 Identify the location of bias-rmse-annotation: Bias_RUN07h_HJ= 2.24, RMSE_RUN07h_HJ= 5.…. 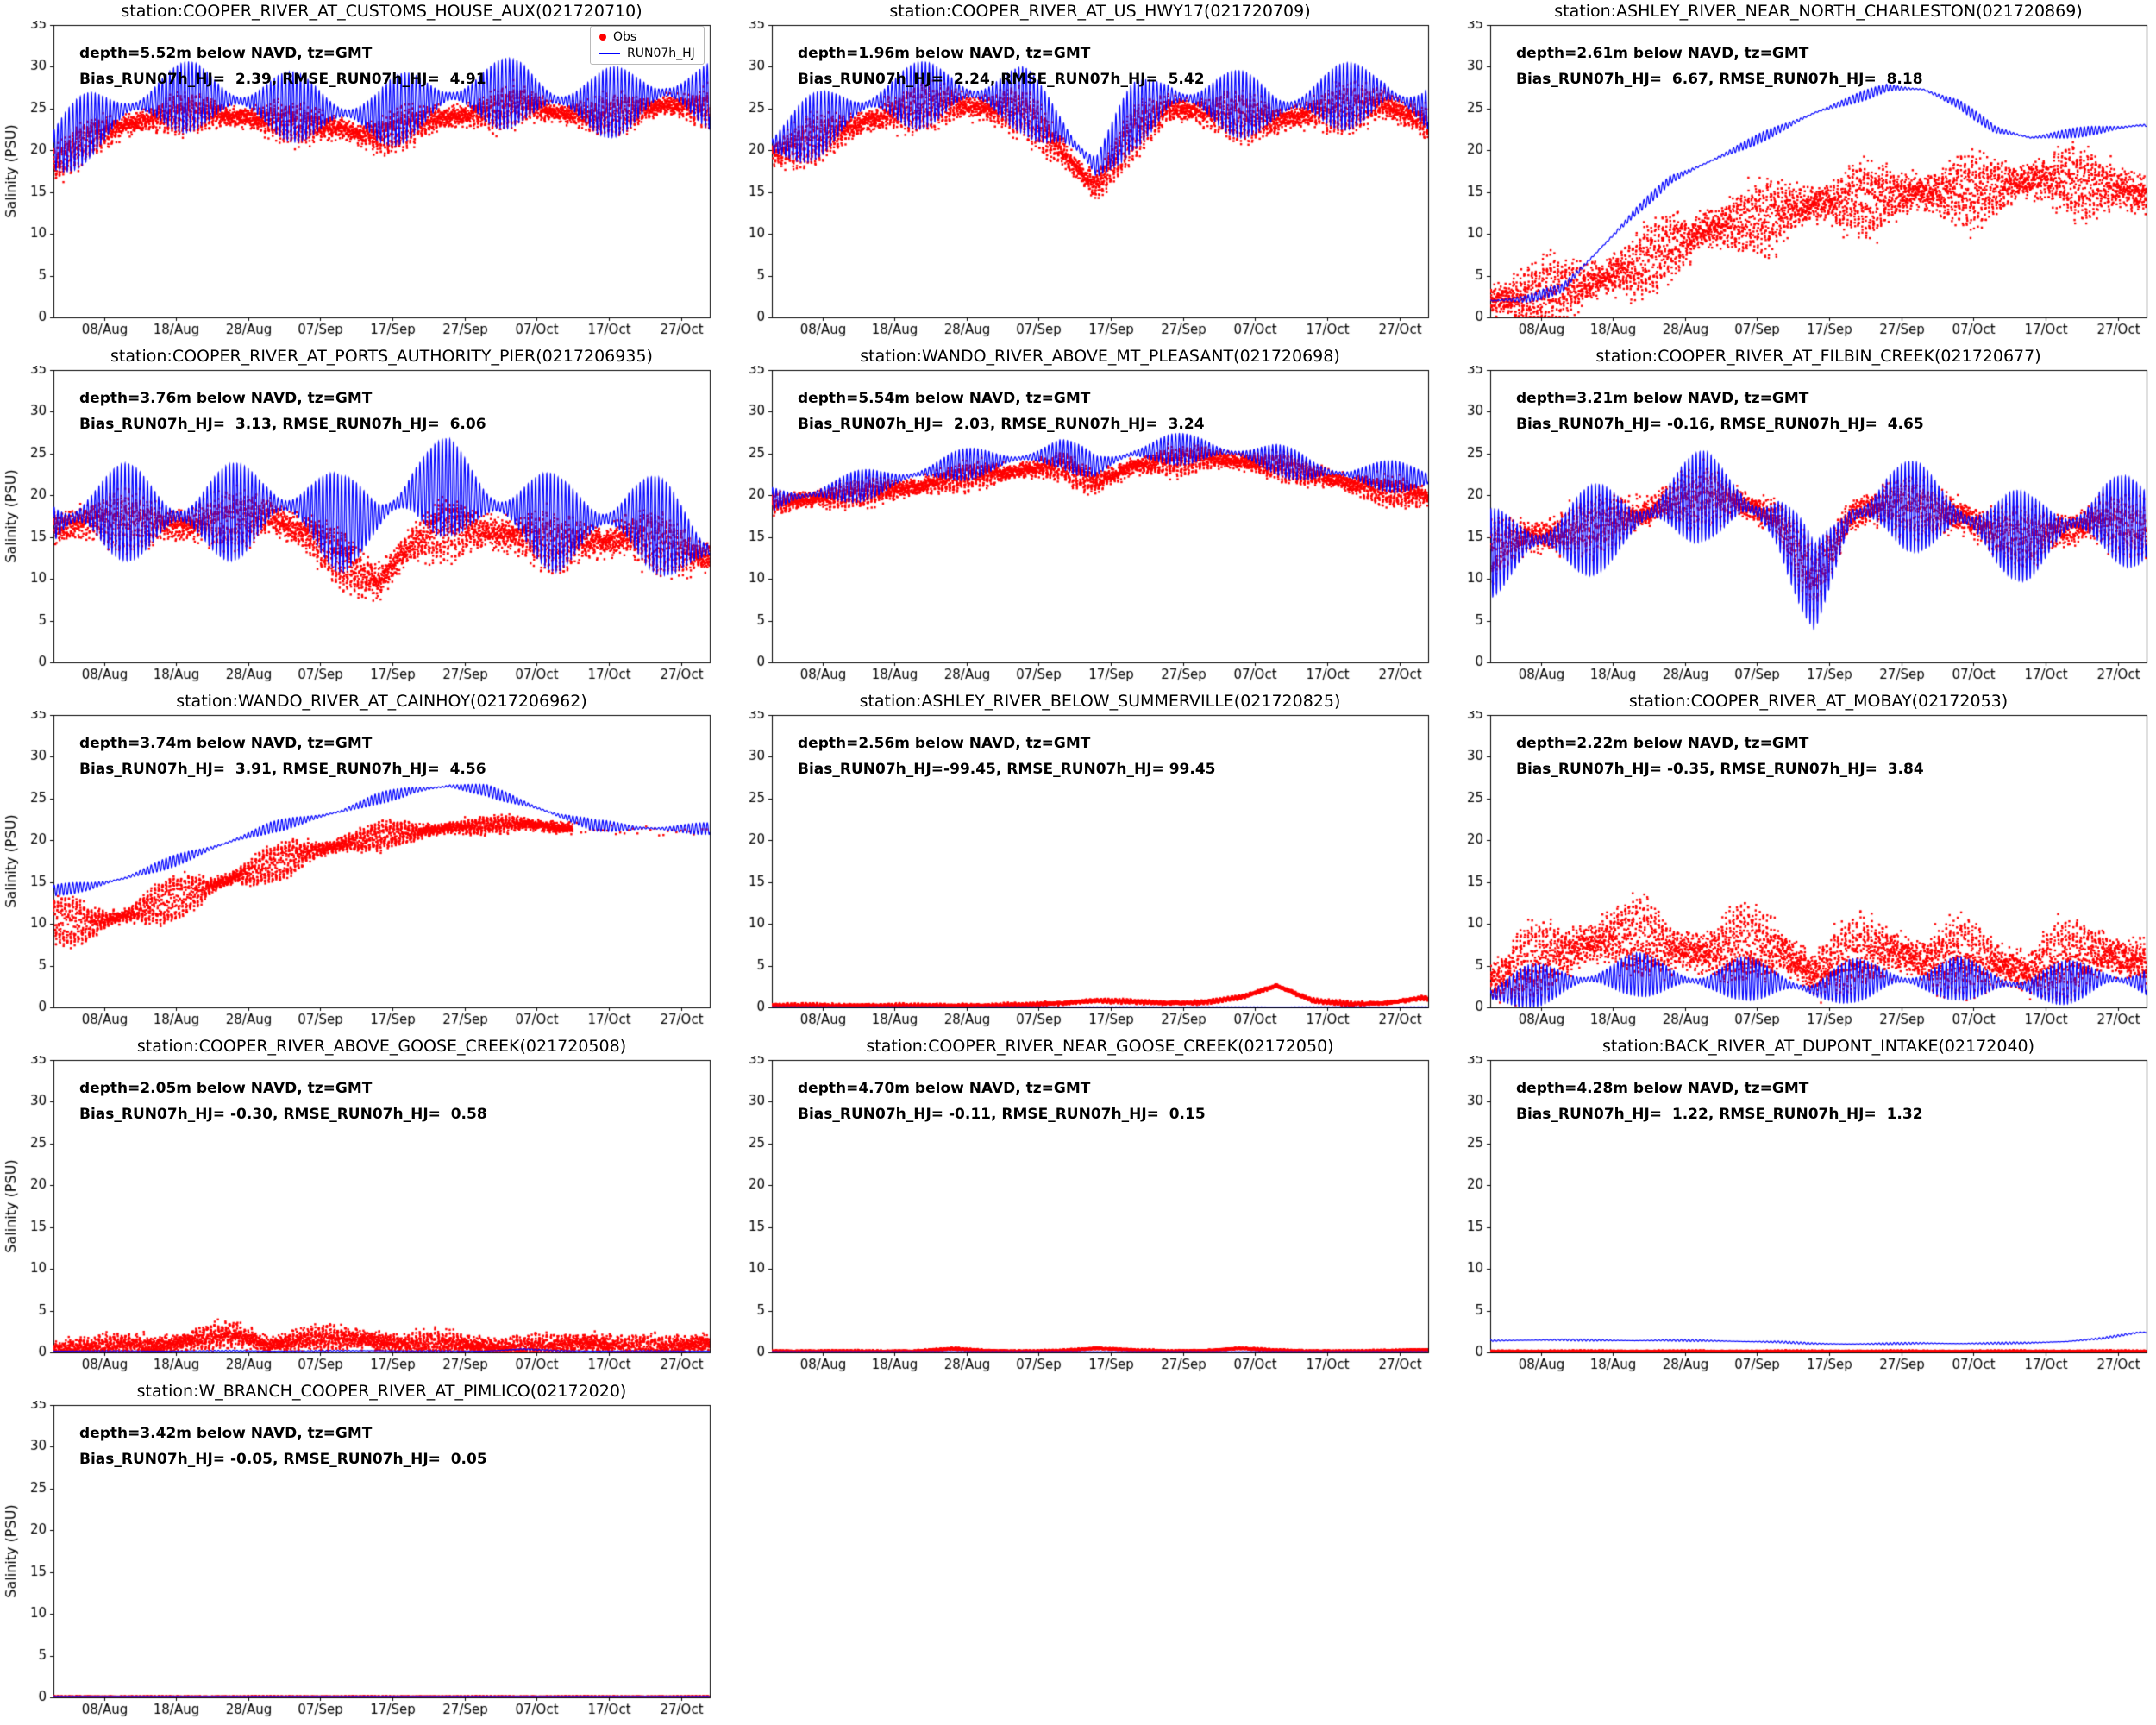
(1001, 80).